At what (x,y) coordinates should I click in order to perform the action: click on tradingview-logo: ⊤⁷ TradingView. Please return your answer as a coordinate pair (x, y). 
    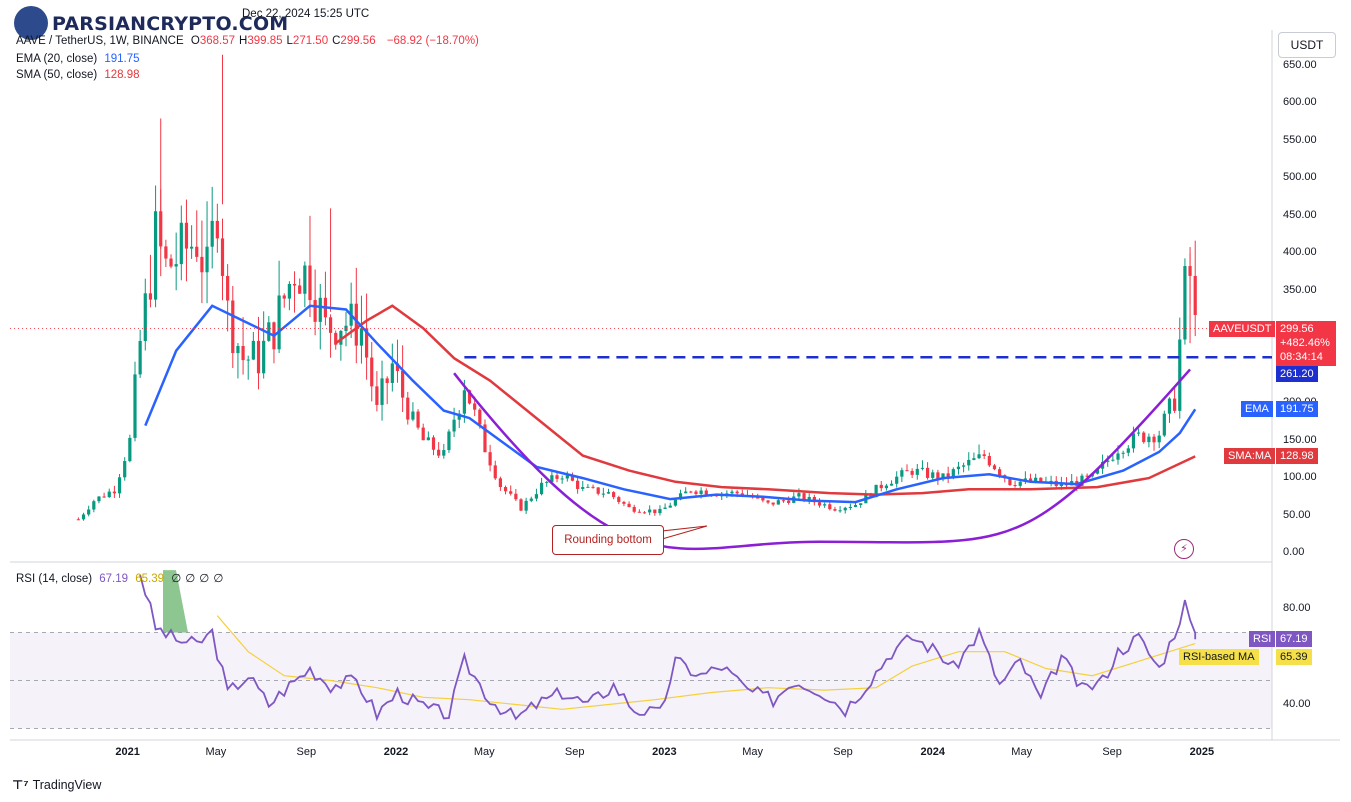
    Looking at the image, I should click on (56, 784).